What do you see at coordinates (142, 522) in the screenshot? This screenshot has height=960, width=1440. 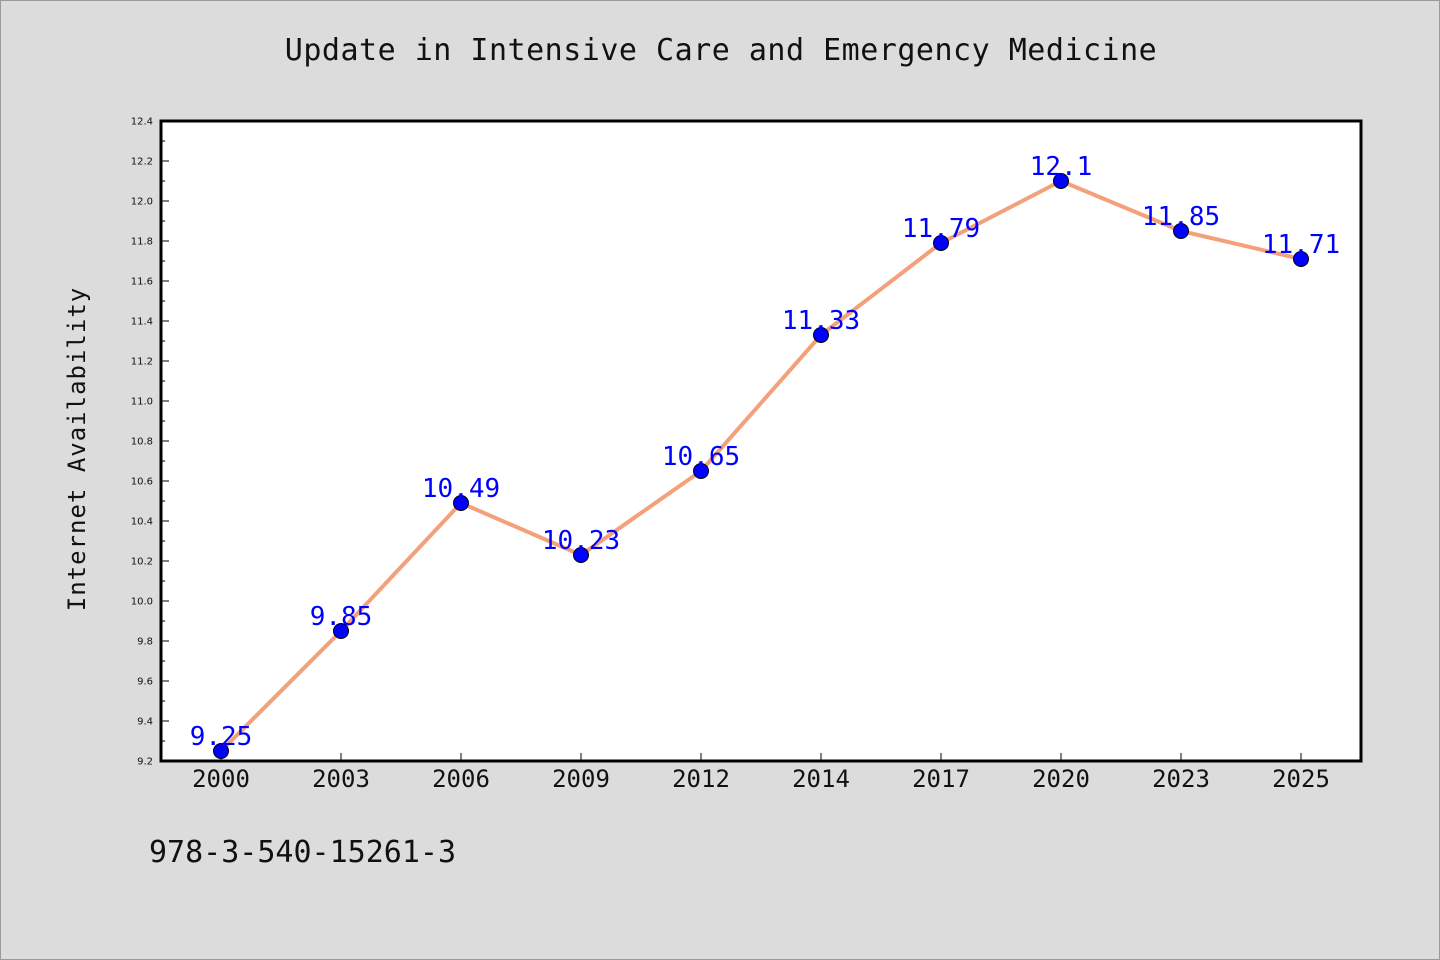 I see `y-tick-label: 10.4` at bounding box center [142, 522].